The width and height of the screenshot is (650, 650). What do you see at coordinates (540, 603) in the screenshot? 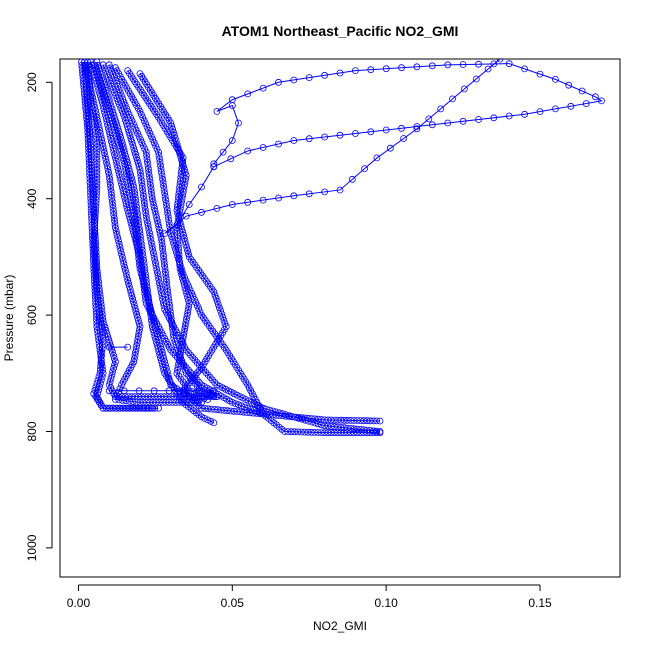
I see `x-tick-label: 0.15` at bounding box center [540, 603].